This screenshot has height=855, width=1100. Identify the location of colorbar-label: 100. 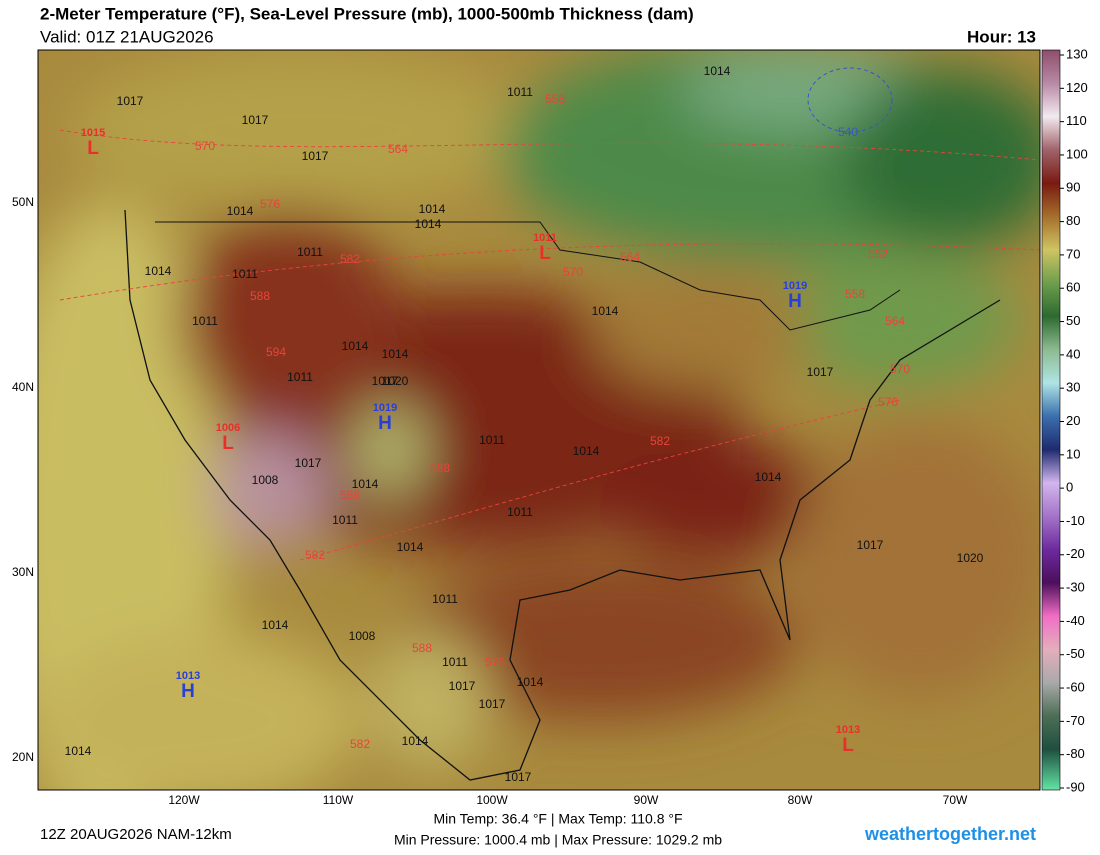
(1077, 153).